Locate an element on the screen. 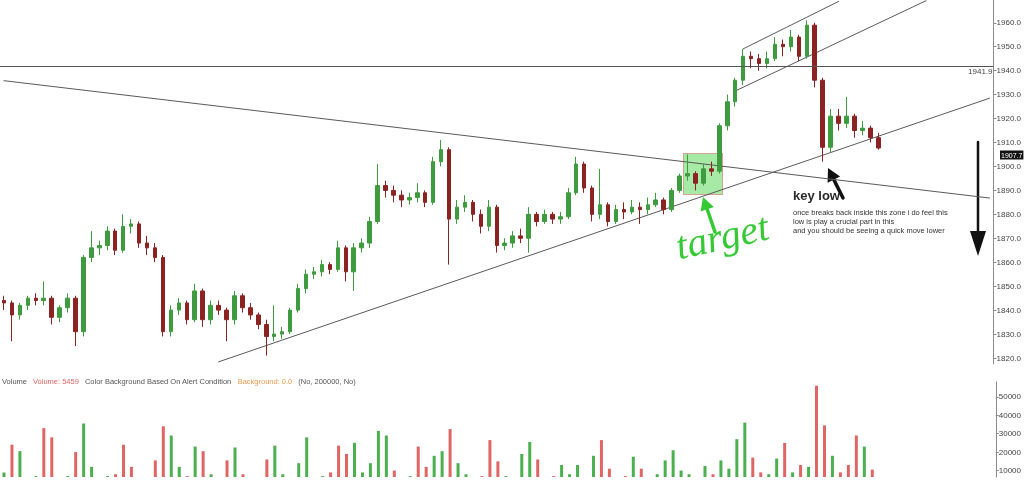 The image size is (1024, 485). y-tick-label: 1900.0 is located at coordinates (1009, 166).